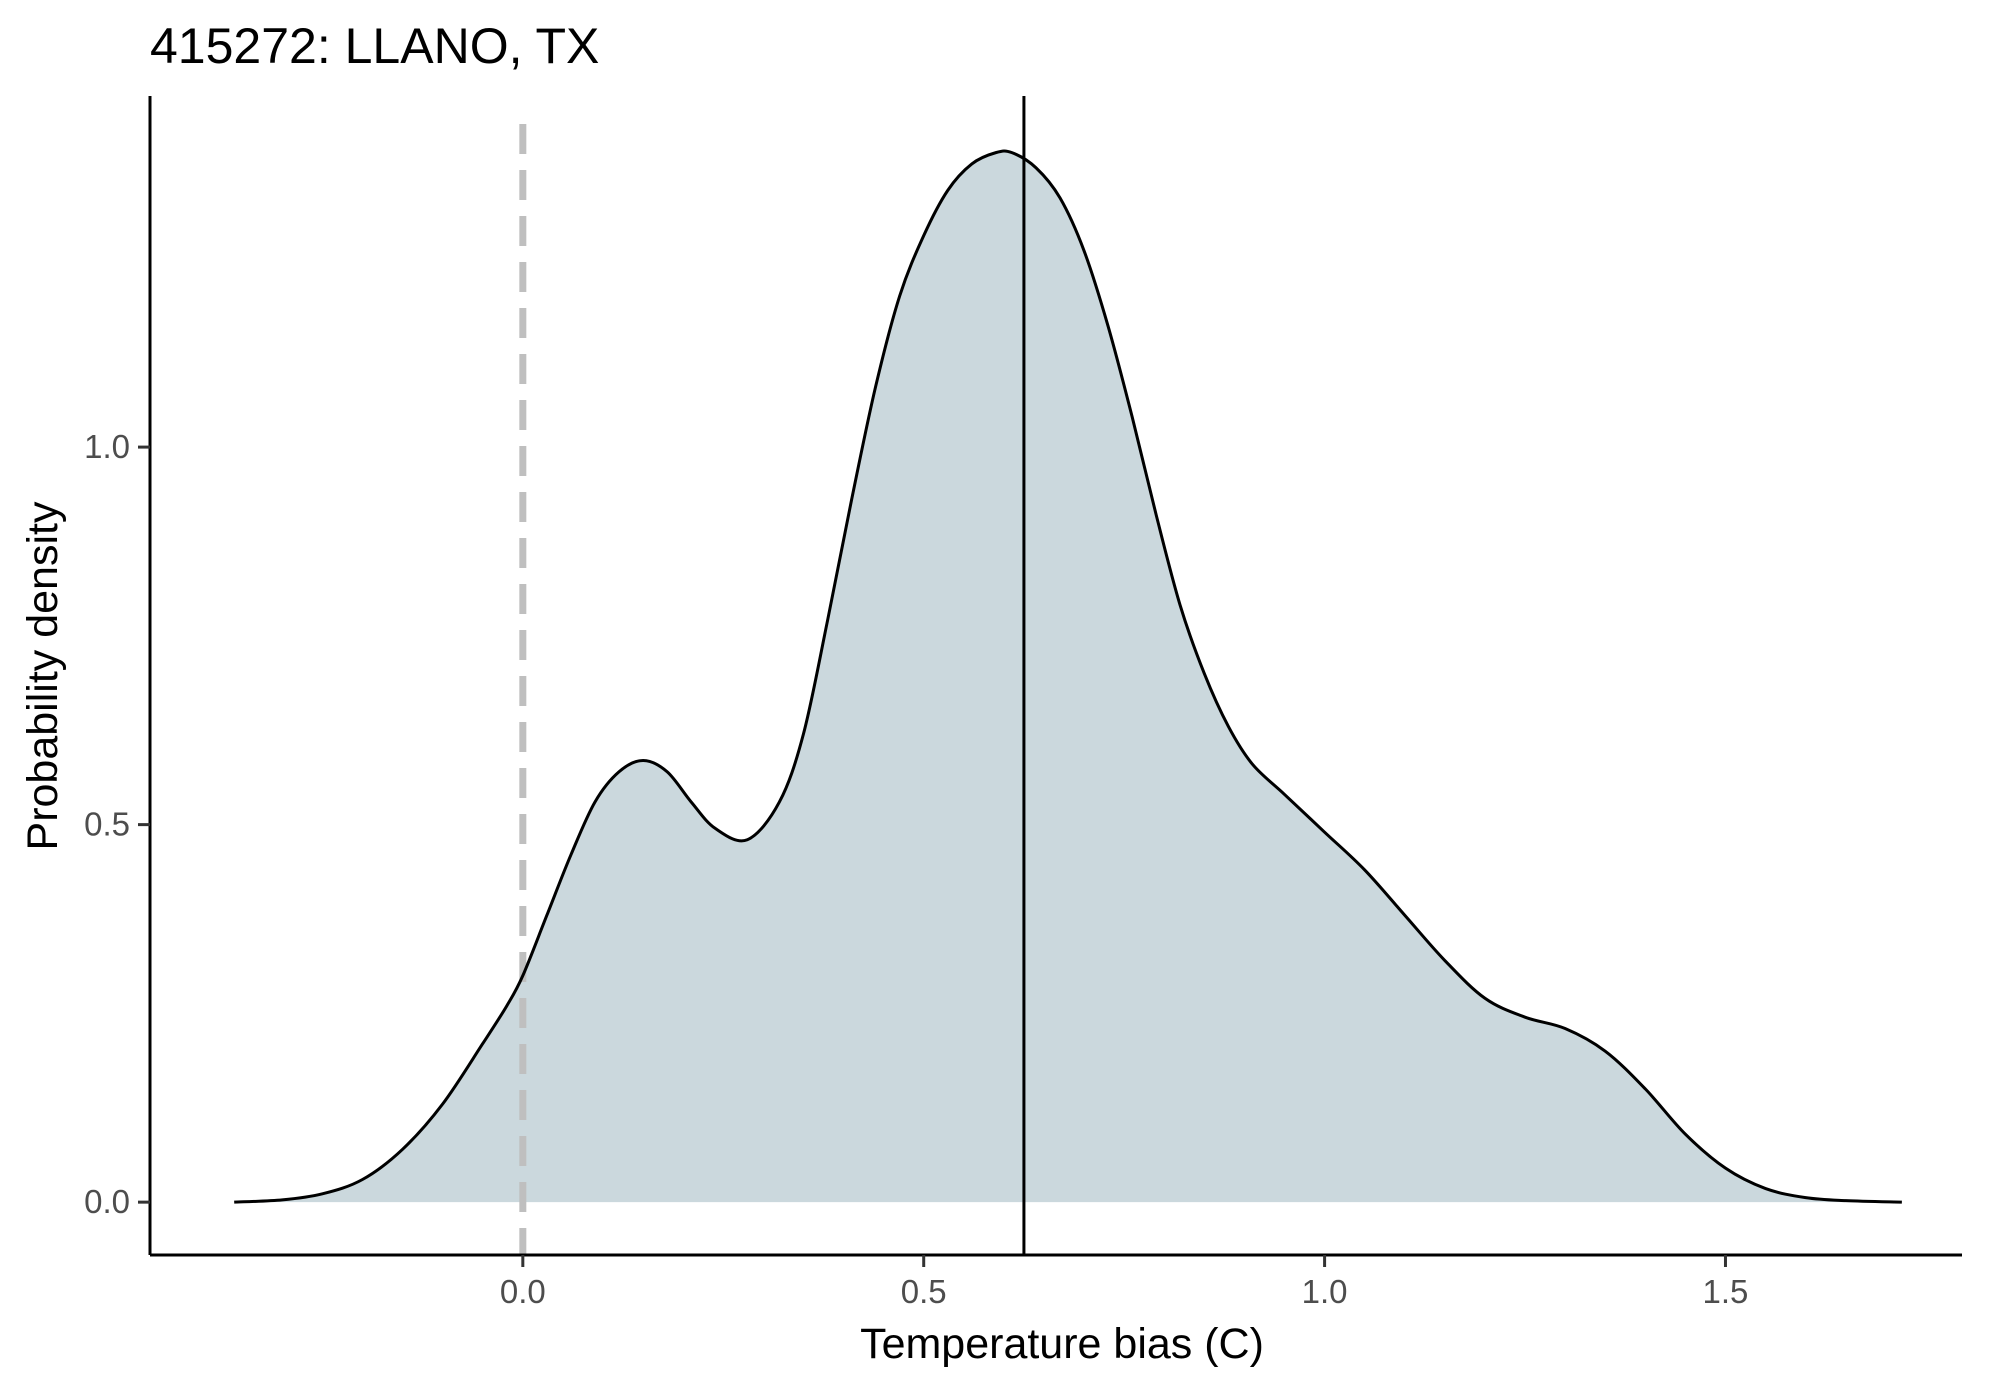  What do you see at coordinates (924, 1291) in the screenshot?
I see `x-tick-label: 0.5` at bounding box center [924, 1291].